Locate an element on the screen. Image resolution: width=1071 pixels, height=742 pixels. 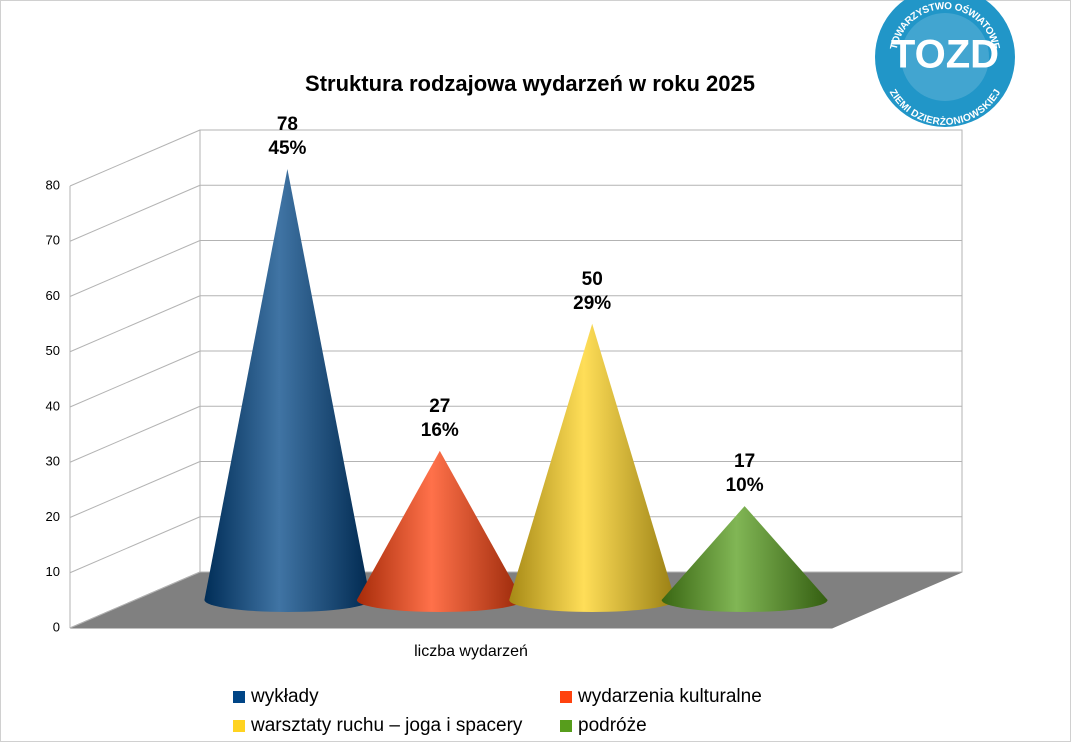
y-tick-label: 10 is located at coordinates (53, 571).